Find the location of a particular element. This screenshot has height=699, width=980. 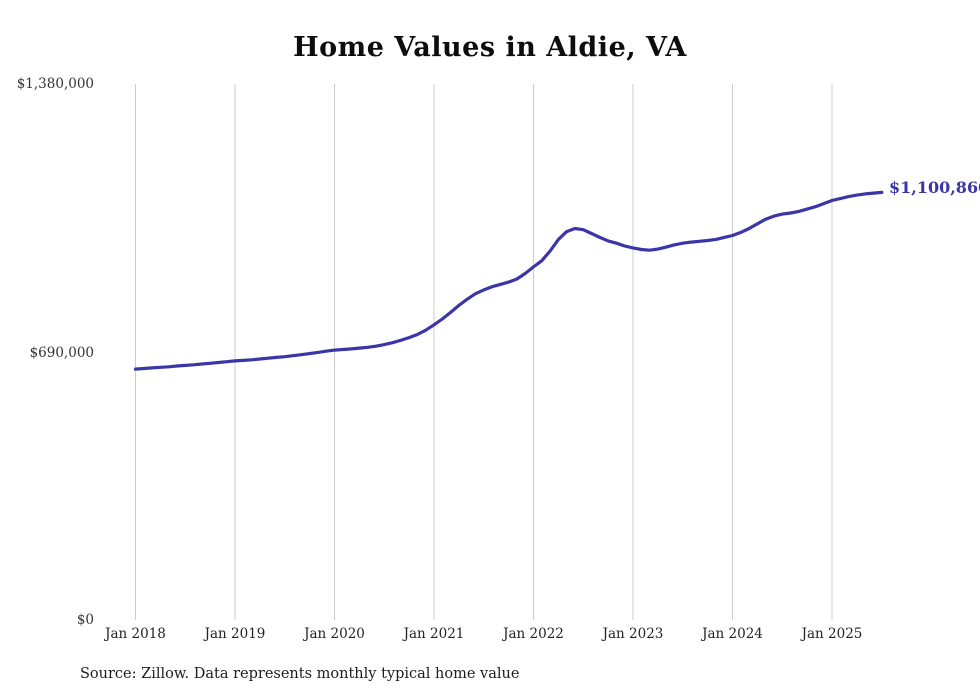

x-axis-label-2020: Jan 2020 is located at coordinates (334, 634).